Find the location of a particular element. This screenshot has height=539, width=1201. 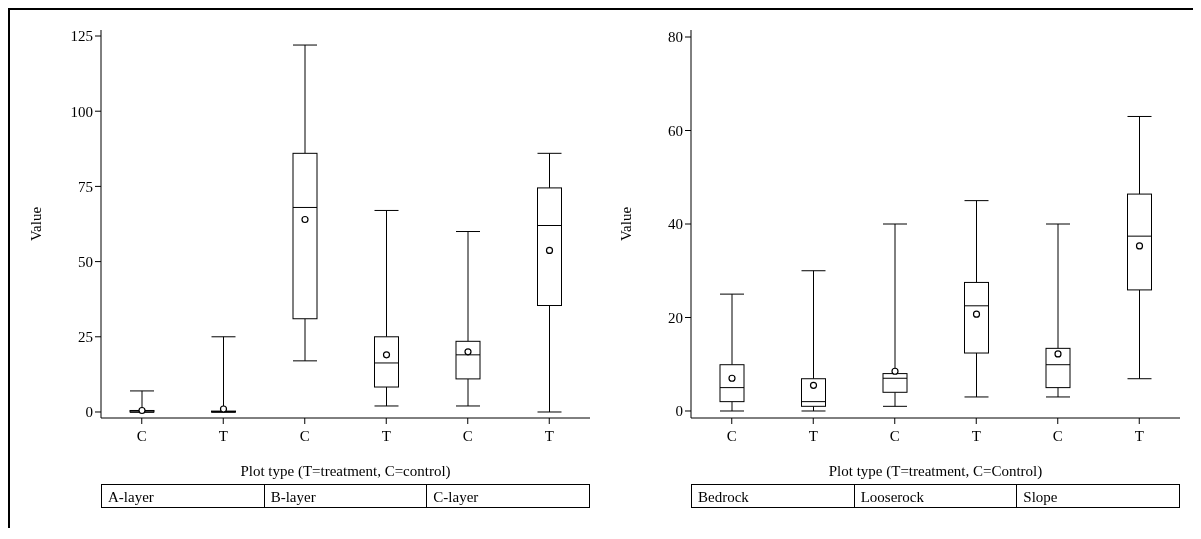

x-axis-title: Plot type (T=treatment, C=control) is located at coordinates (345, 471).